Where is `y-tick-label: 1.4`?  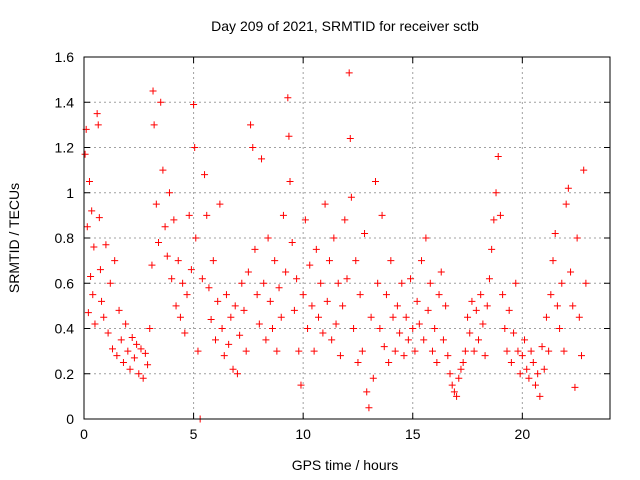 y-tick-label: 1.4 is located at coordinates (65, 102).